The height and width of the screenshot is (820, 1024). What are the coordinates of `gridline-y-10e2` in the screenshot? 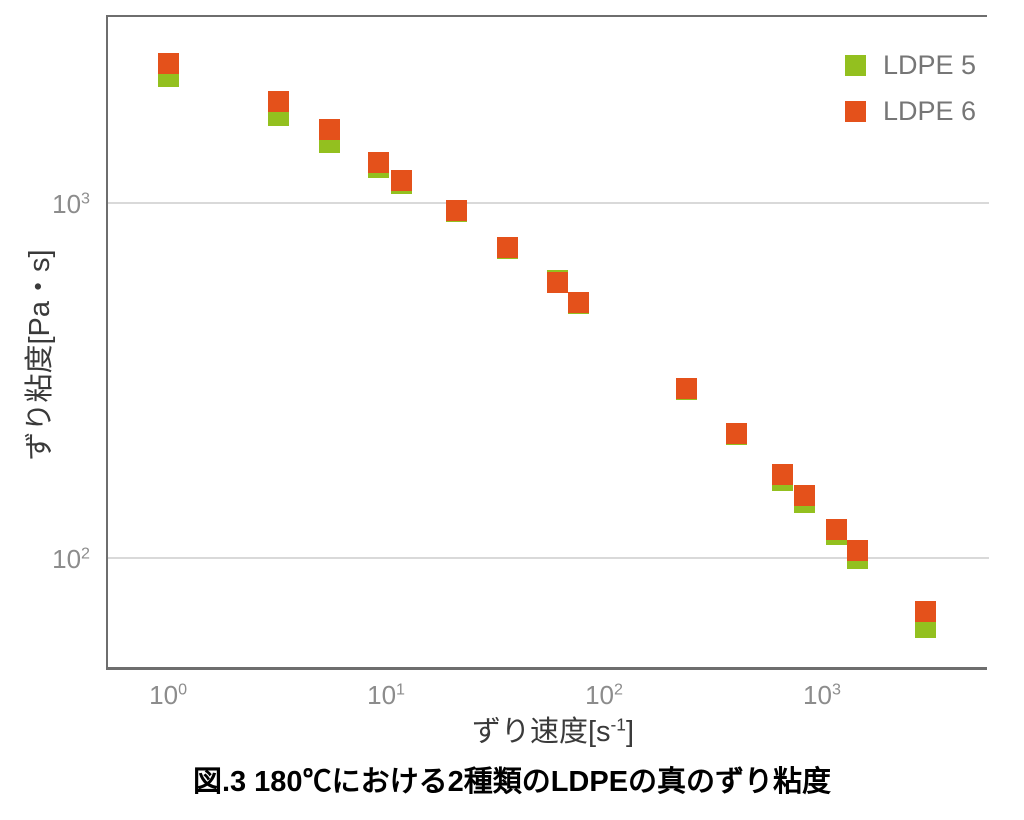 It's located at (548, 558).